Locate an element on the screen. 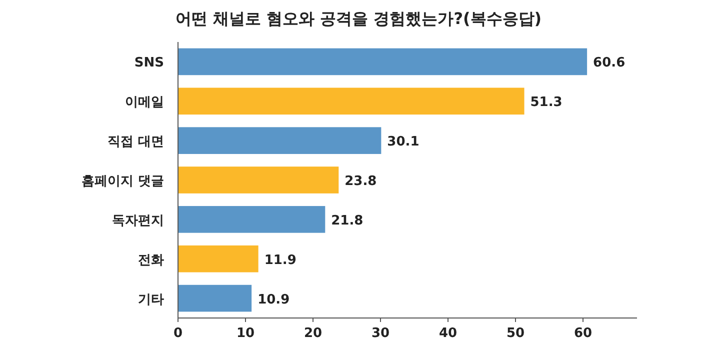 Image resolution: width=717 pixels, height=363 pixels. x-tick-label: 50 is located at coordinates (515, 333).